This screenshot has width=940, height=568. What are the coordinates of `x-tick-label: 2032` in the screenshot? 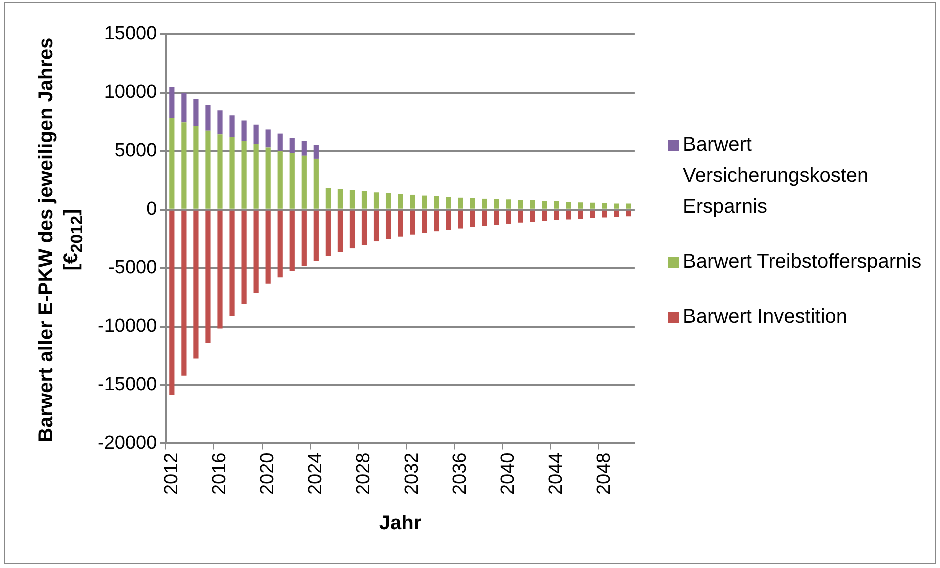 It's located at (412, 474).